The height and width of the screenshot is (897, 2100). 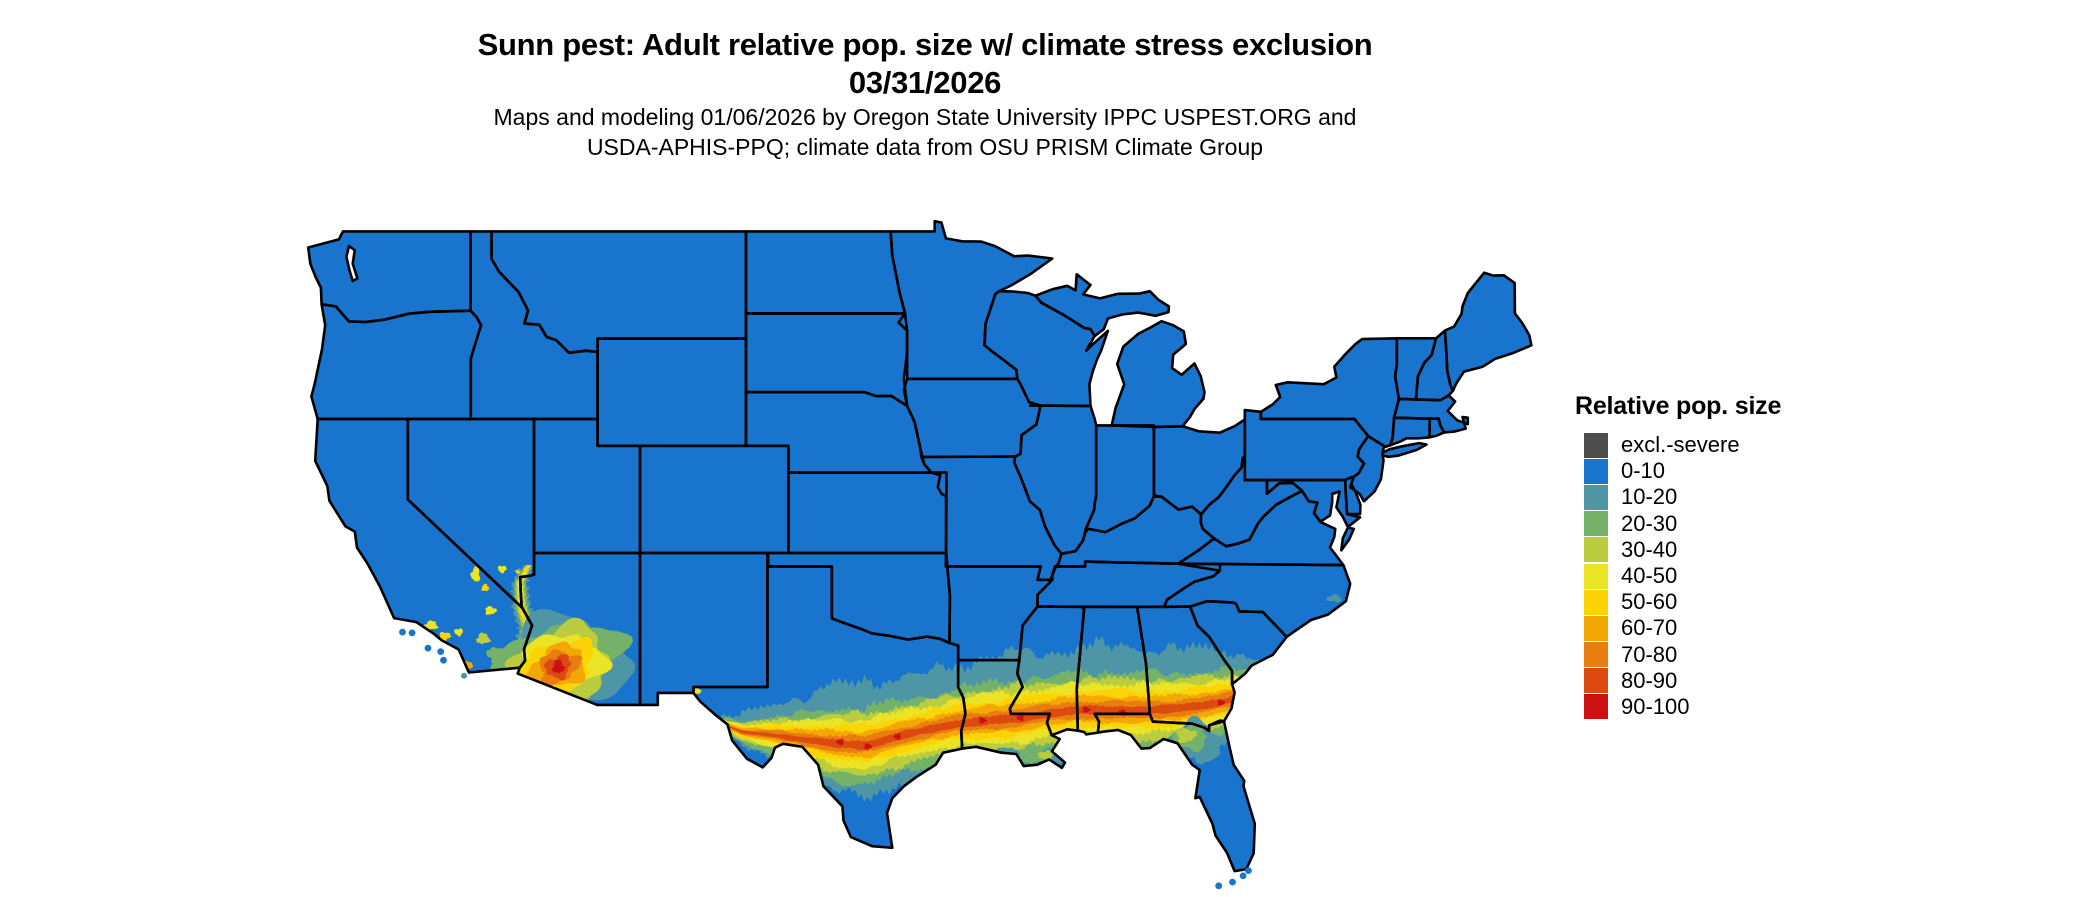 What do you see at coordinates (925, 82) in the screenshot?
I see `figure-title-line2: 03/31/2026` at bounding box center [925, 82].